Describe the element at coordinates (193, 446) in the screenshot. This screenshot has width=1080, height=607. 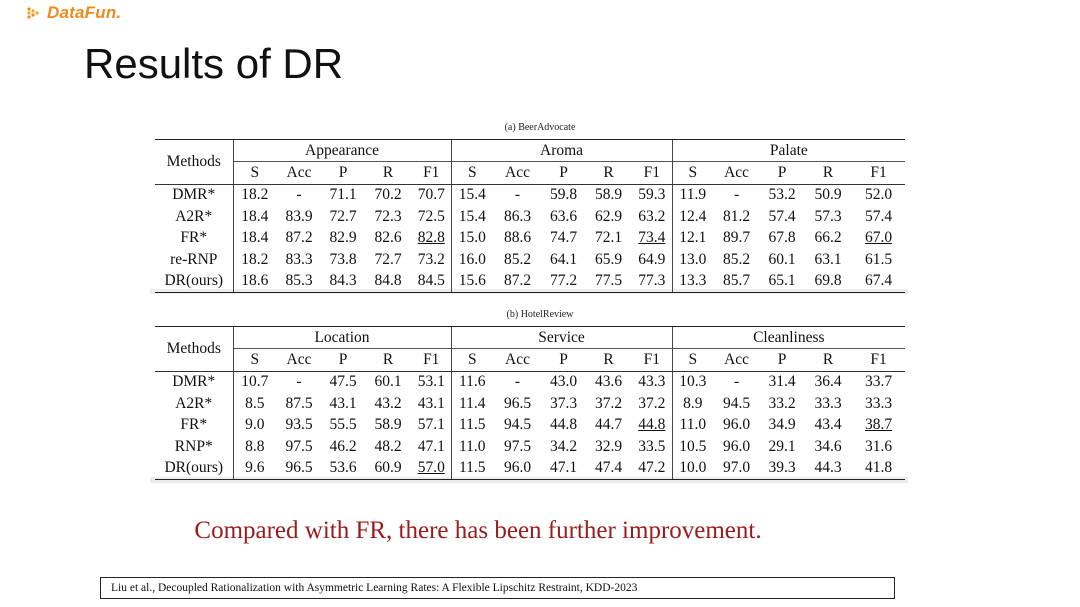
I see `method-name: RNP*` at that location.